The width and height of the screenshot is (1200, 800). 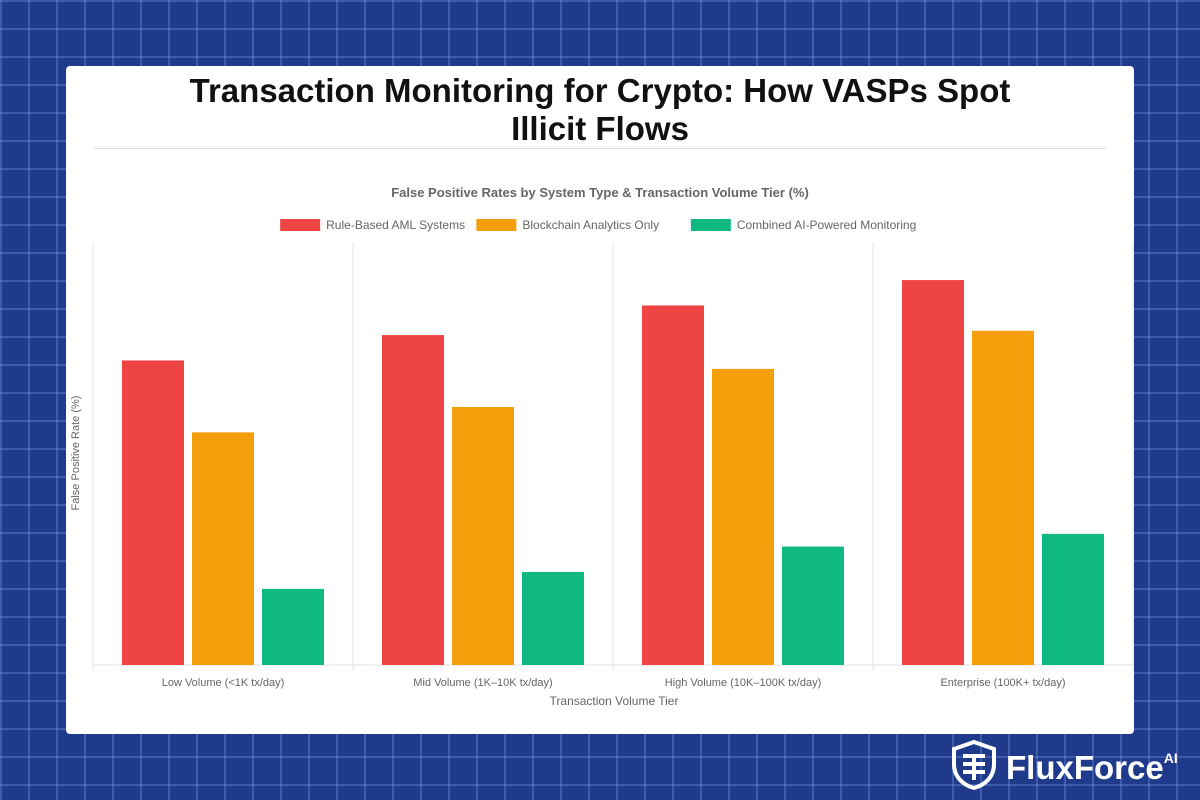 I want to click on x-tick-label-1: Low Volume (<1K tx/day), so click(x=223, y=683).